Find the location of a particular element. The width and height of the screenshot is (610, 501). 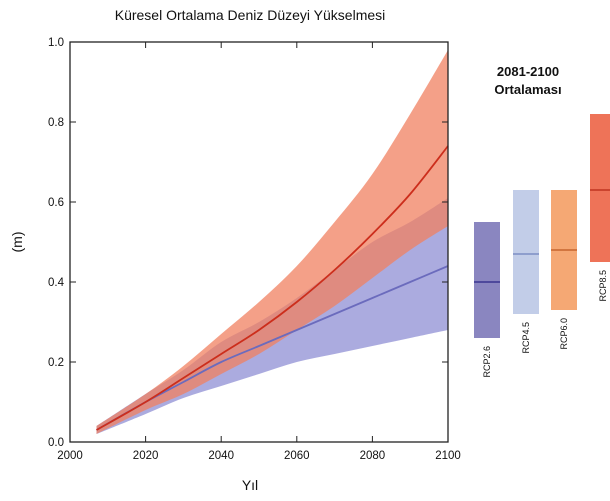

average-bar-rcp85 is located at coordinates (600, 188).